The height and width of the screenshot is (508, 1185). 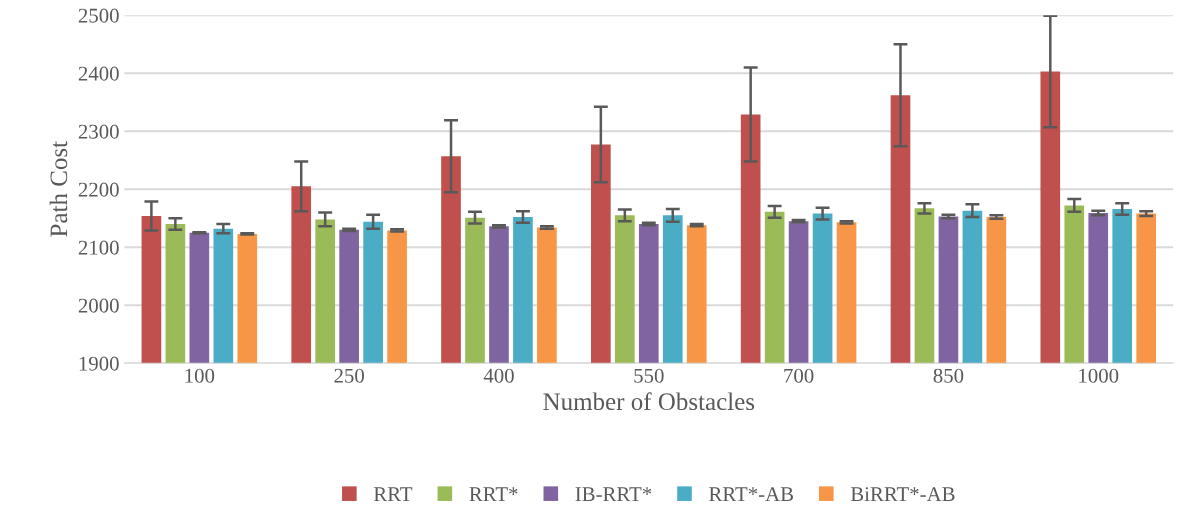 What do you see at coordinates (948, 375) in the screenshot?
I see `x-tick-label: 850` at bounding box center [948, 375].